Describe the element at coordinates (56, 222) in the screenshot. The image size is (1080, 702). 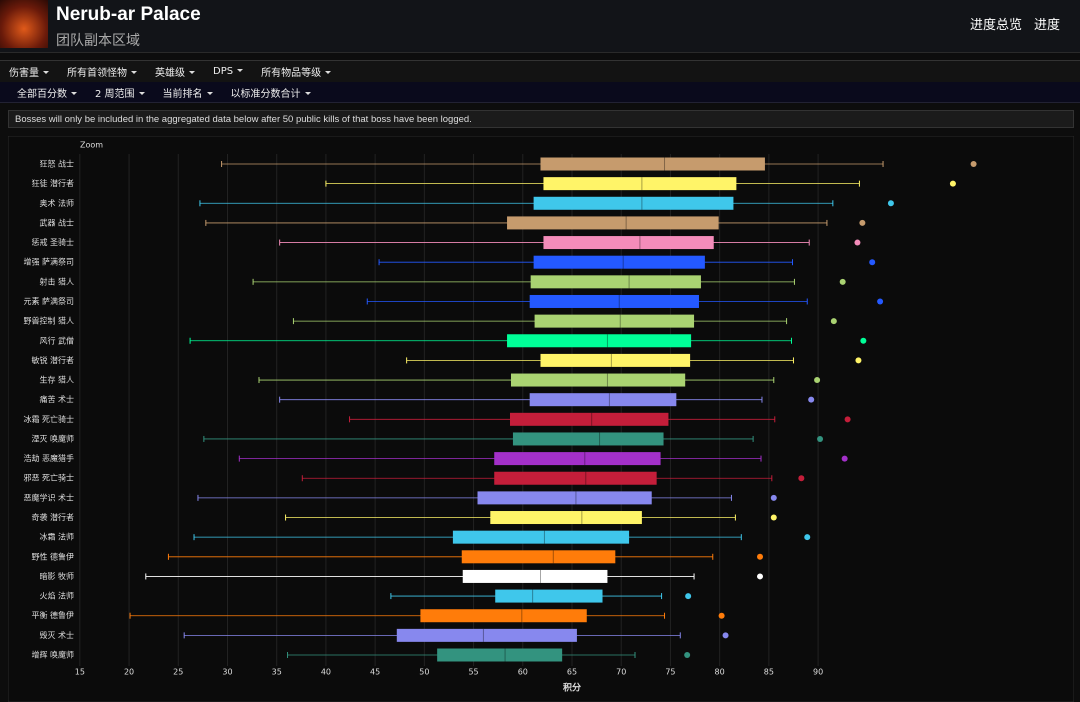
I see `y-tick-label: 武器 战士` at that location.